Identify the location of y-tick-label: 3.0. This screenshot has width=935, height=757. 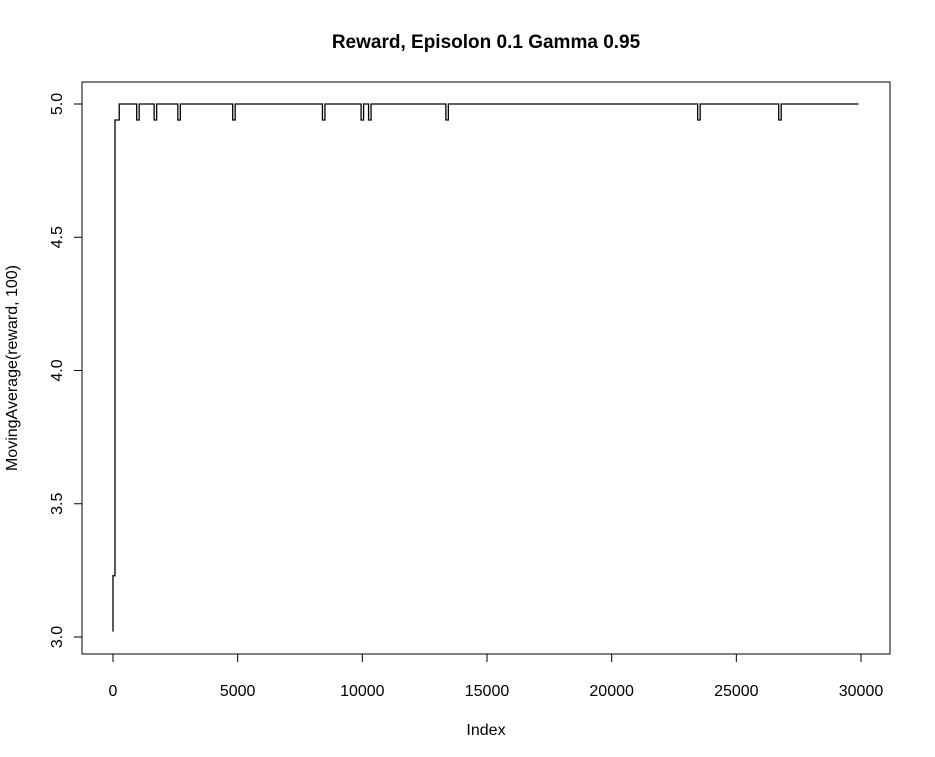
(57, 637).